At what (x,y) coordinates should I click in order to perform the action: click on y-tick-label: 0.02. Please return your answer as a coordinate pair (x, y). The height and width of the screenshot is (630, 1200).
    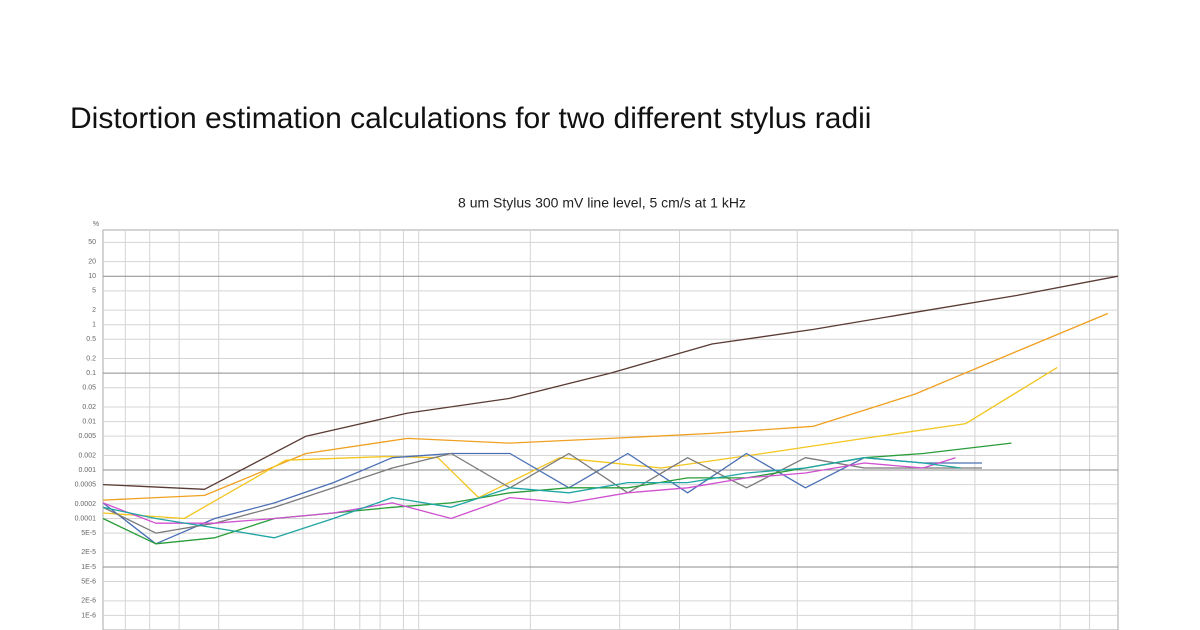
    Looking at the image, I should click on (89, 407).